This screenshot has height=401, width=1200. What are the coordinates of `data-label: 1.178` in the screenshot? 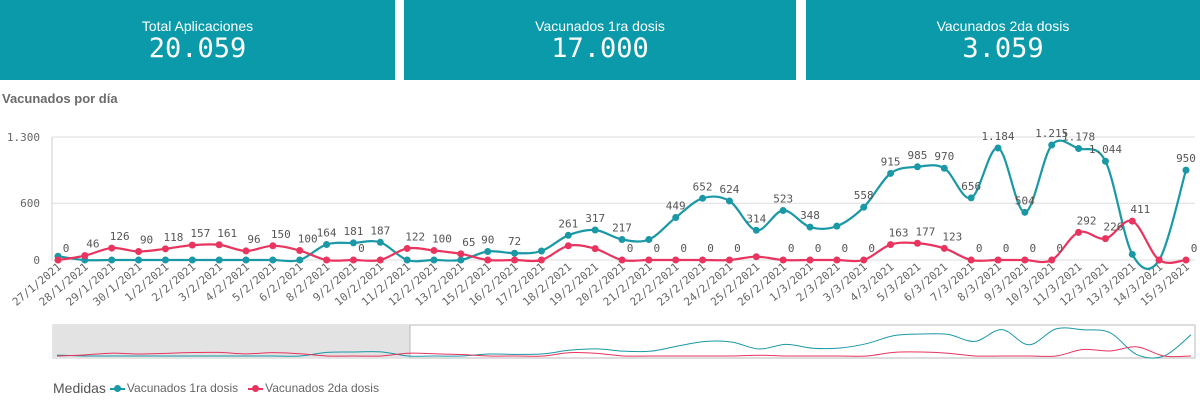 It's located at (1078, 137).